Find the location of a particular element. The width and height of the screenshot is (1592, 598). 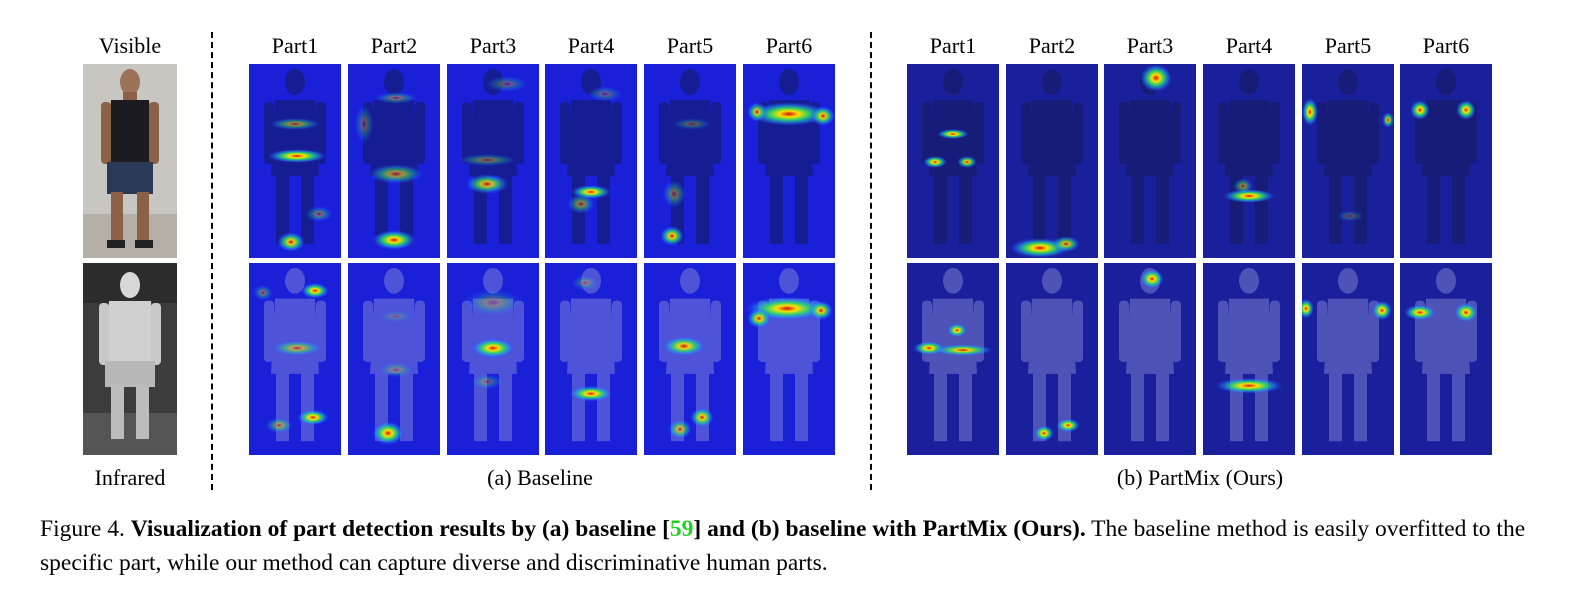

baseline-part2-label: Part2 is located at coordinates (394, 45).